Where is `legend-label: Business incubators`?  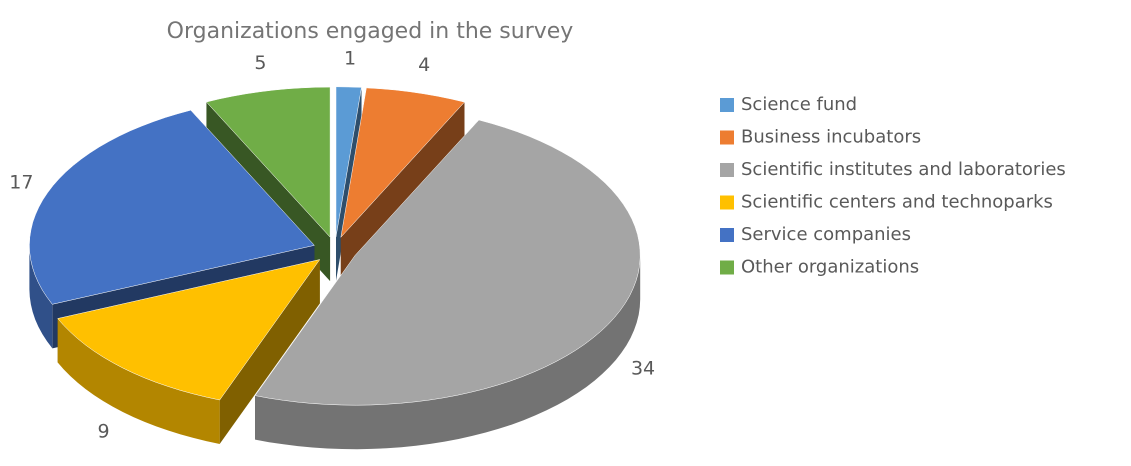
legend-label: Business incubators is located at coordinates (831, 137).